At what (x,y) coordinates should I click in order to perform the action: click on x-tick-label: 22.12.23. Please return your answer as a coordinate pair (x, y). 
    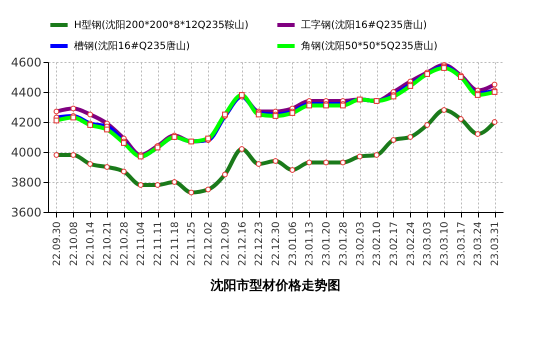
    Looking at the image, I should click on (260, 244).